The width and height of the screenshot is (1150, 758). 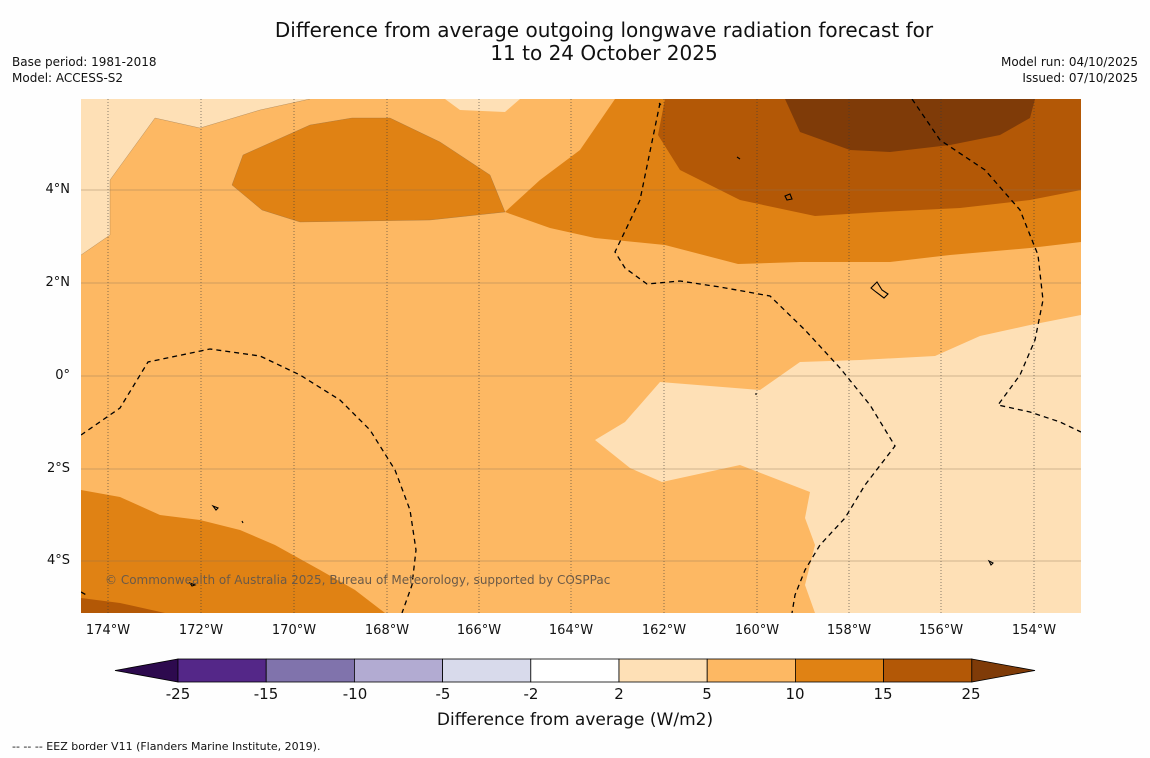 I want to click on colorbar-label: 25, so click(x=971, y=694).